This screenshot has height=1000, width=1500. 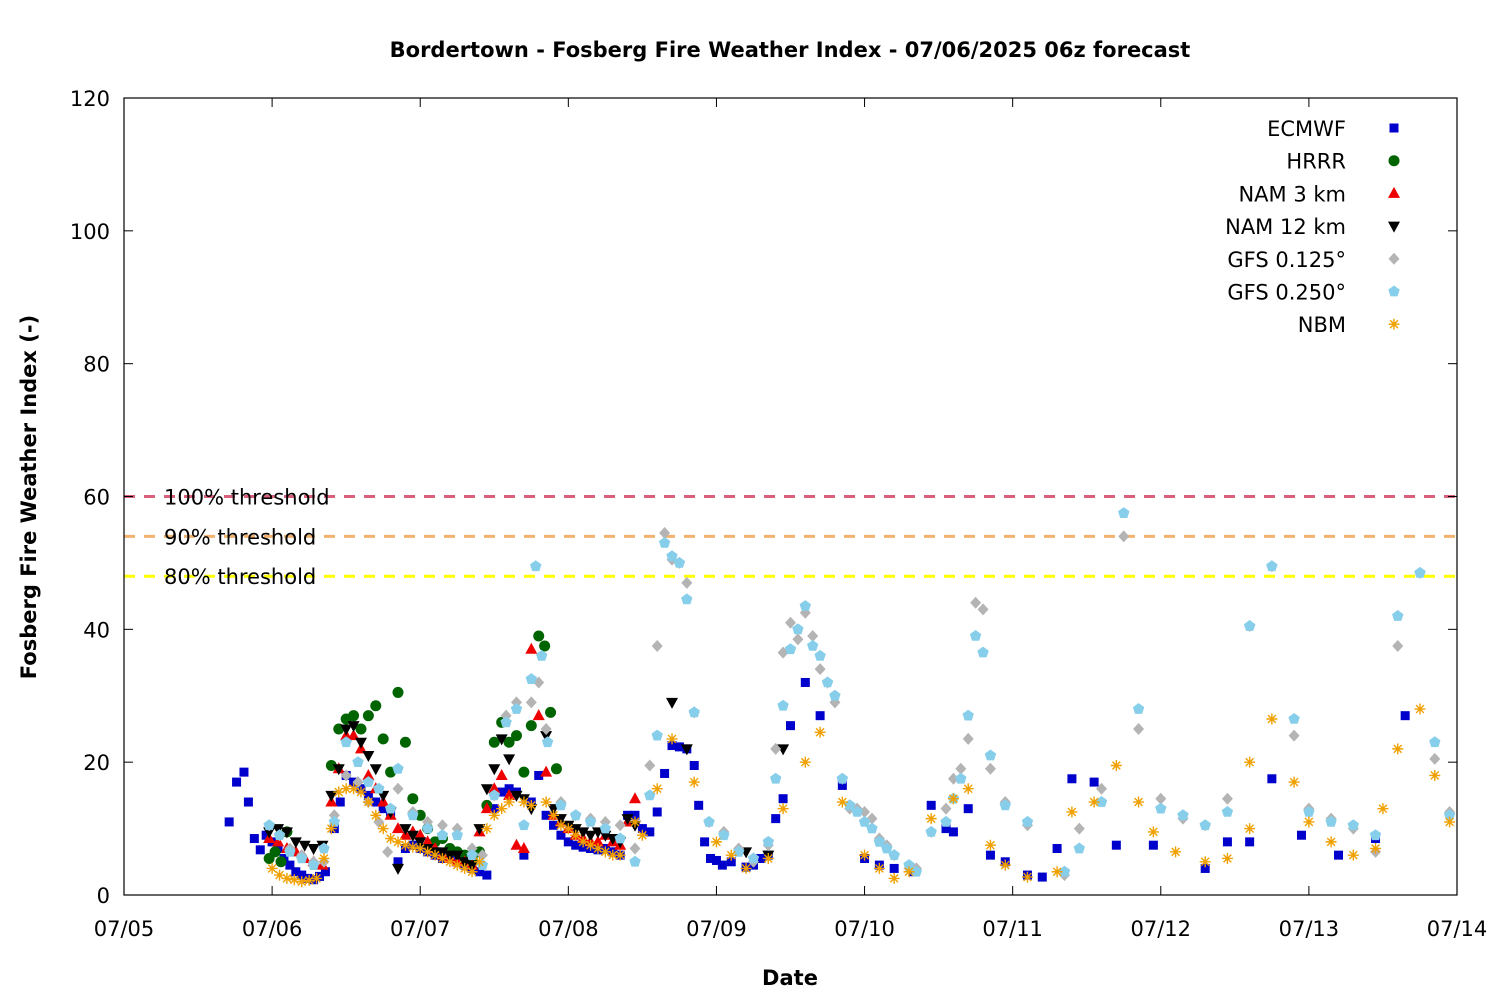 What do you see at coordinates (90, 232) in the screenshot?
I see `y-tick-label: 100` at bounding box center [90, 232].